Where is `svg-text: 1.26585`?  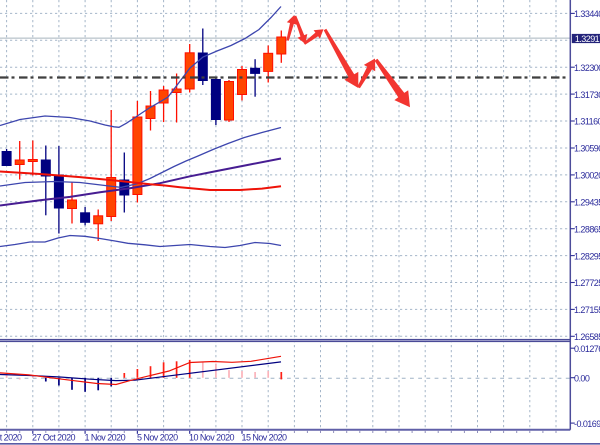 svg-text: 1.26585 is located at coordinates (587, 337).